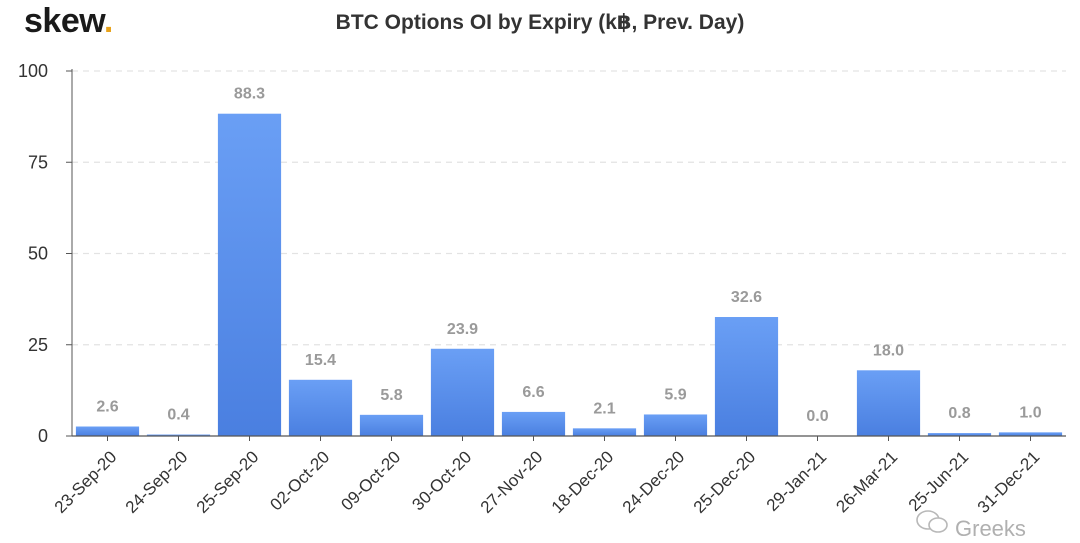  Describe the element at coordinates (817, 416) in the screenshot. I see `data-label: 0.0` at that location.